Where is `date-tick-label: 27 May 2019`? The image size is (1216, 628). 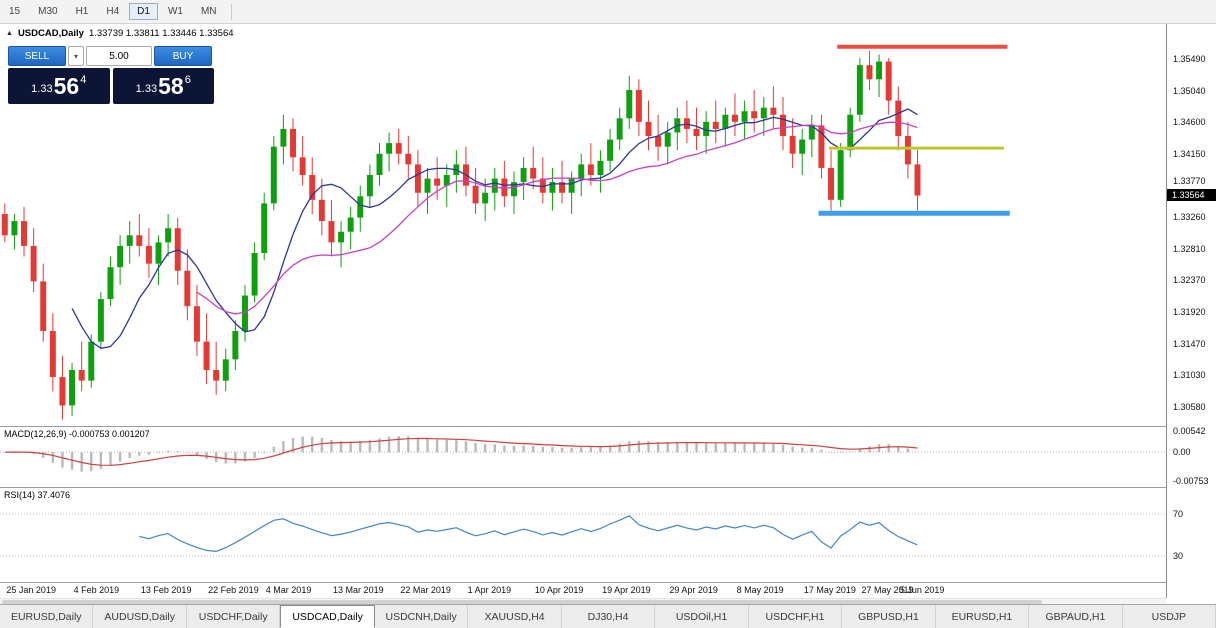 date-tick-label: 27 May 2019 is located at coordinates (887, 590).